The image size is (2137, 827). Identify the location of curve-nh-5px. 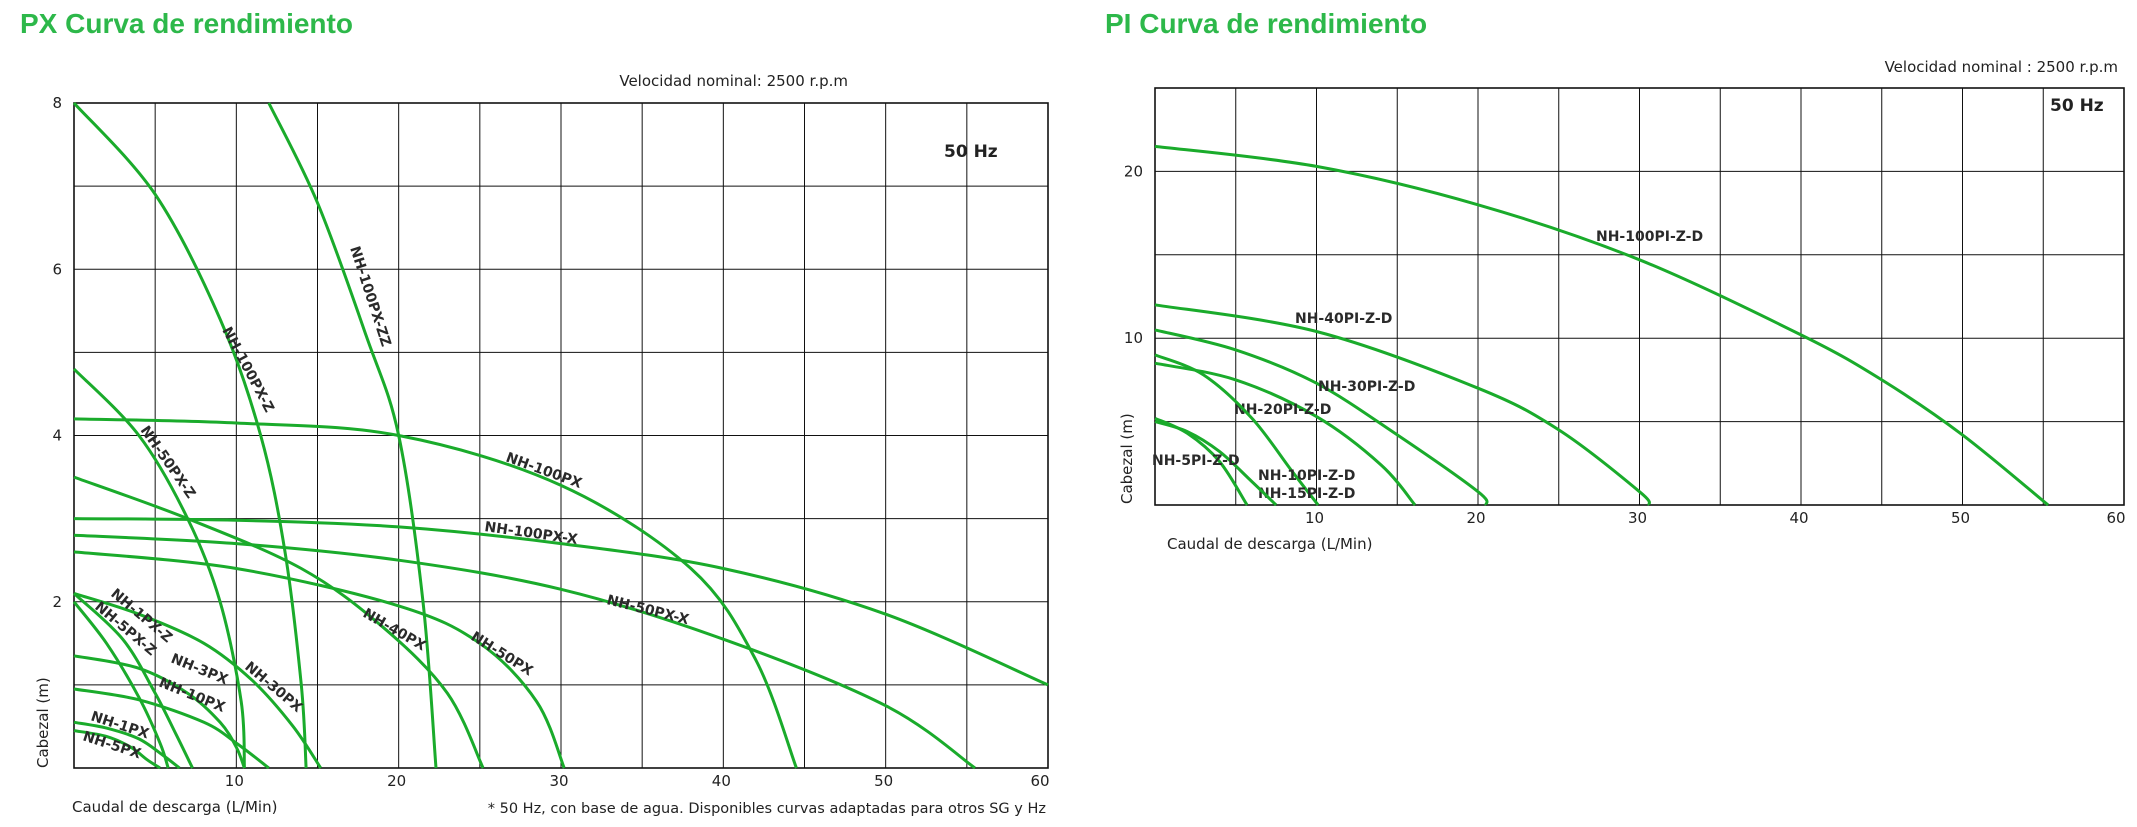
(117, 749).